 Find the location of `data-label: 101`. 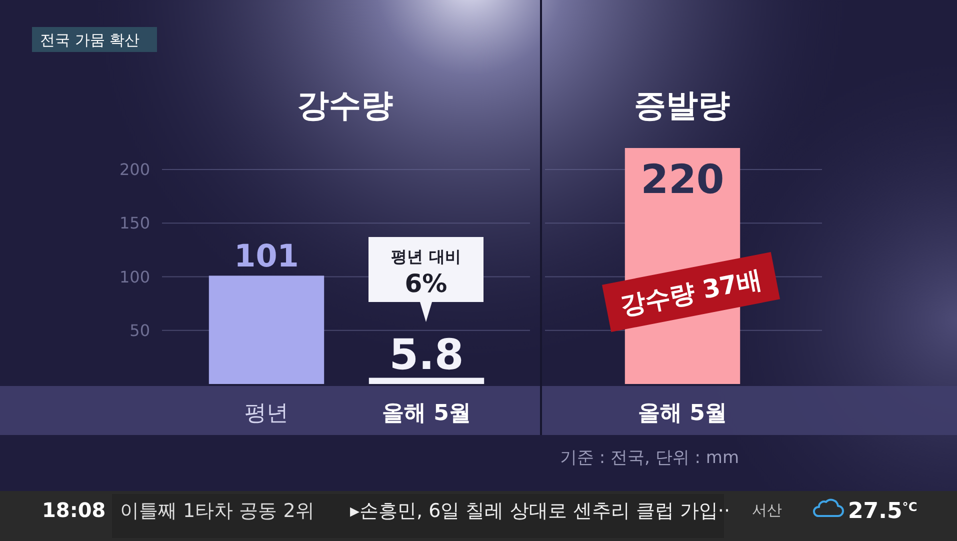

data-label: 101 is located at coordinates (266, 256).